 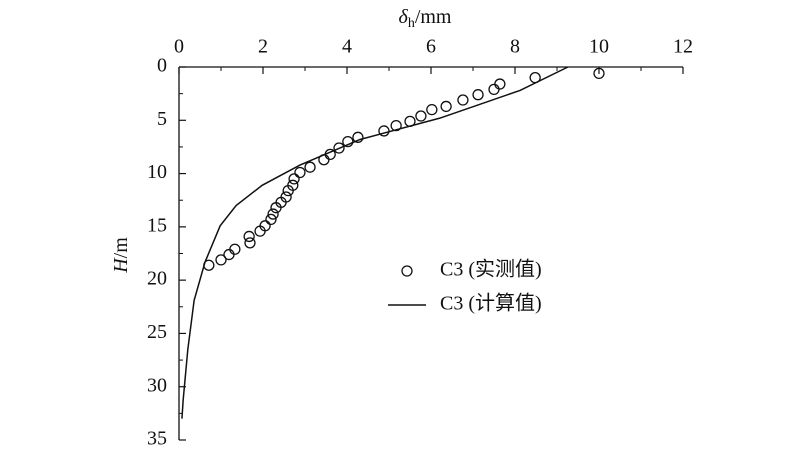 What do you see at coordinates (157, 332) in the screenshot?
I see `y-tick-label: 25` at bounding box center [157, 332].